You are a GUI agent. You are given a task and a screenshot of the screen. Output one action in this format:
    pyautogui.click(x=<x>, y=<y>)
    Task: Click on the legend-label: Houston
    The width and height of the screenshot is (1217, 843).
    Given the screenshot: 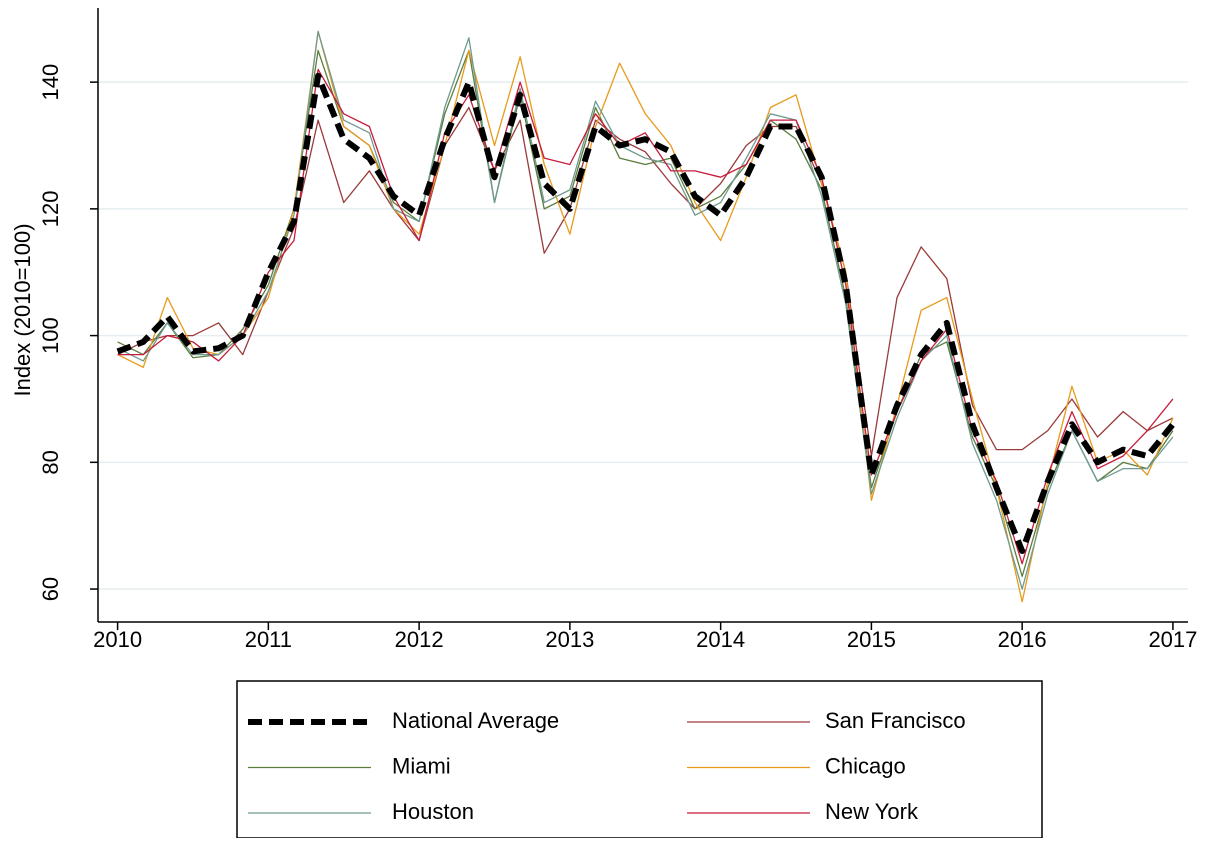 What is the action you would take?
    pyautogui.click(x=433, y=811)
    